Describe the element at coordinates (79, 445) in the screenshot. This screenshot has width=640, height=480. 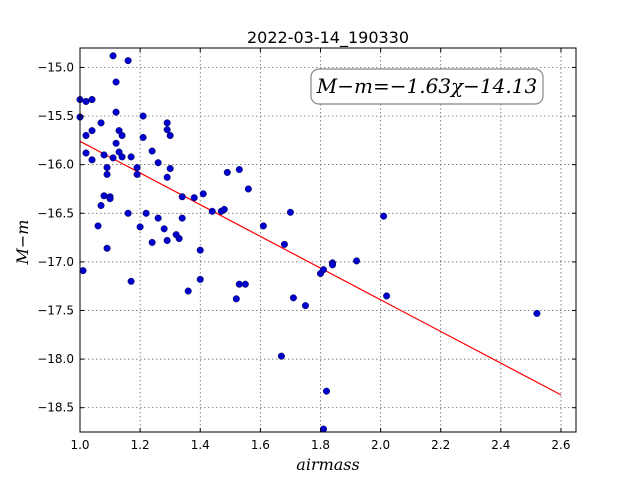
I see `x-tick-label: 1.0` at that location.